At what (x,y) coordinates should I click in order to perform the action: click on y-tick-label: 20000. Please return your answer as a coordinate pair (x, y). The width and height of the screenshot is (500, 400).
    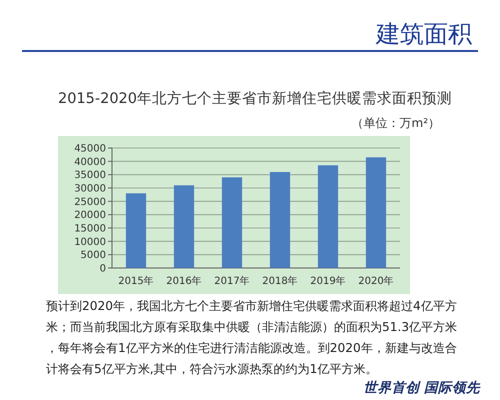
    Looking at the image, I should click on (90, 216).